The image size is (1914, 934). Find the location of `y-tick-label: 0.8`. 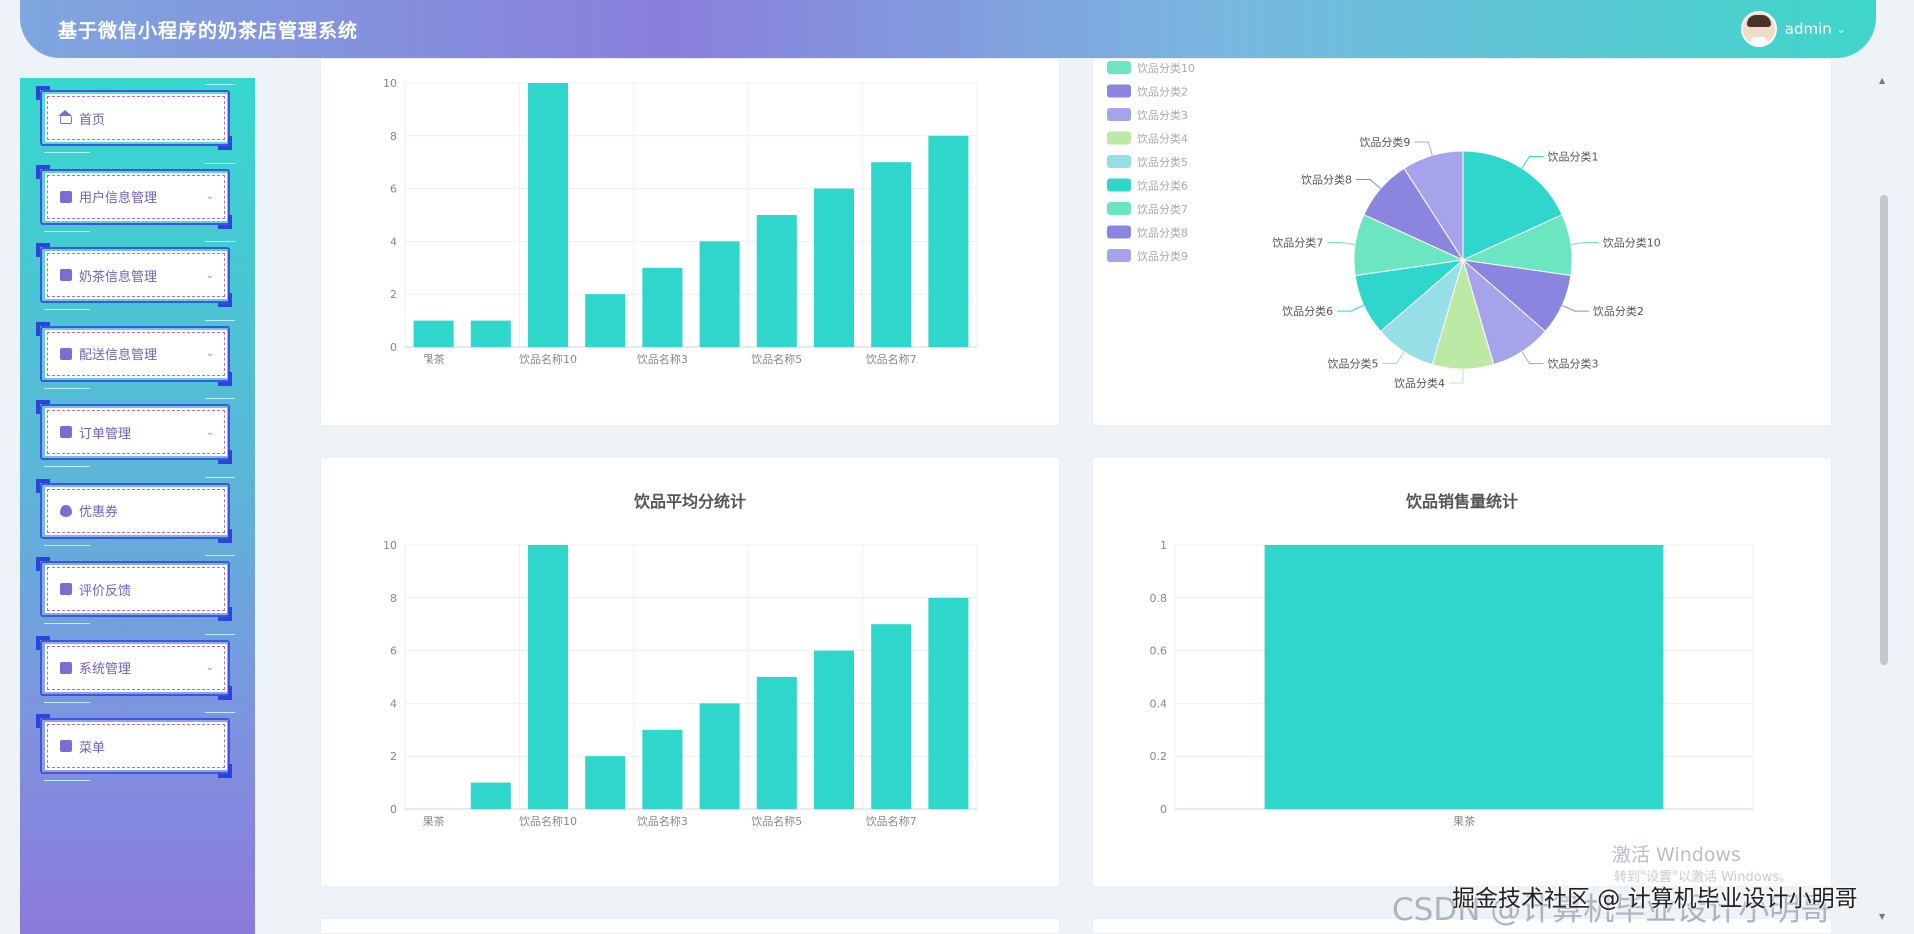

y-tick-label: 0.8 is located at coordinates (1159, 598).